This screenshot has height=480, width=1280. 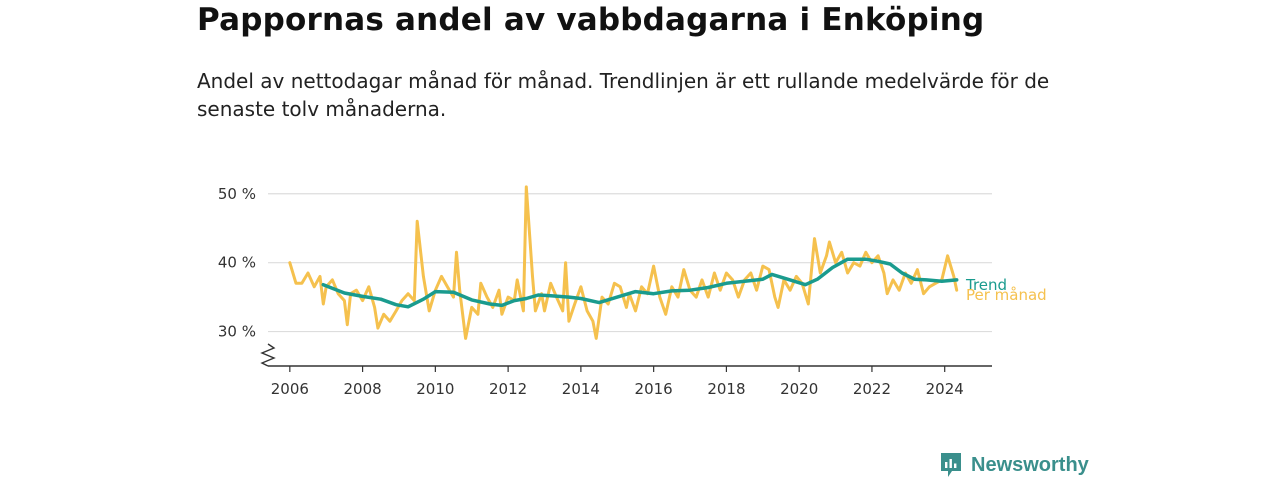 What do you see at coordinates (986, 285) in the screenshot?
I see `legend-trend-label: Trend` at bounding box center [986, 285].